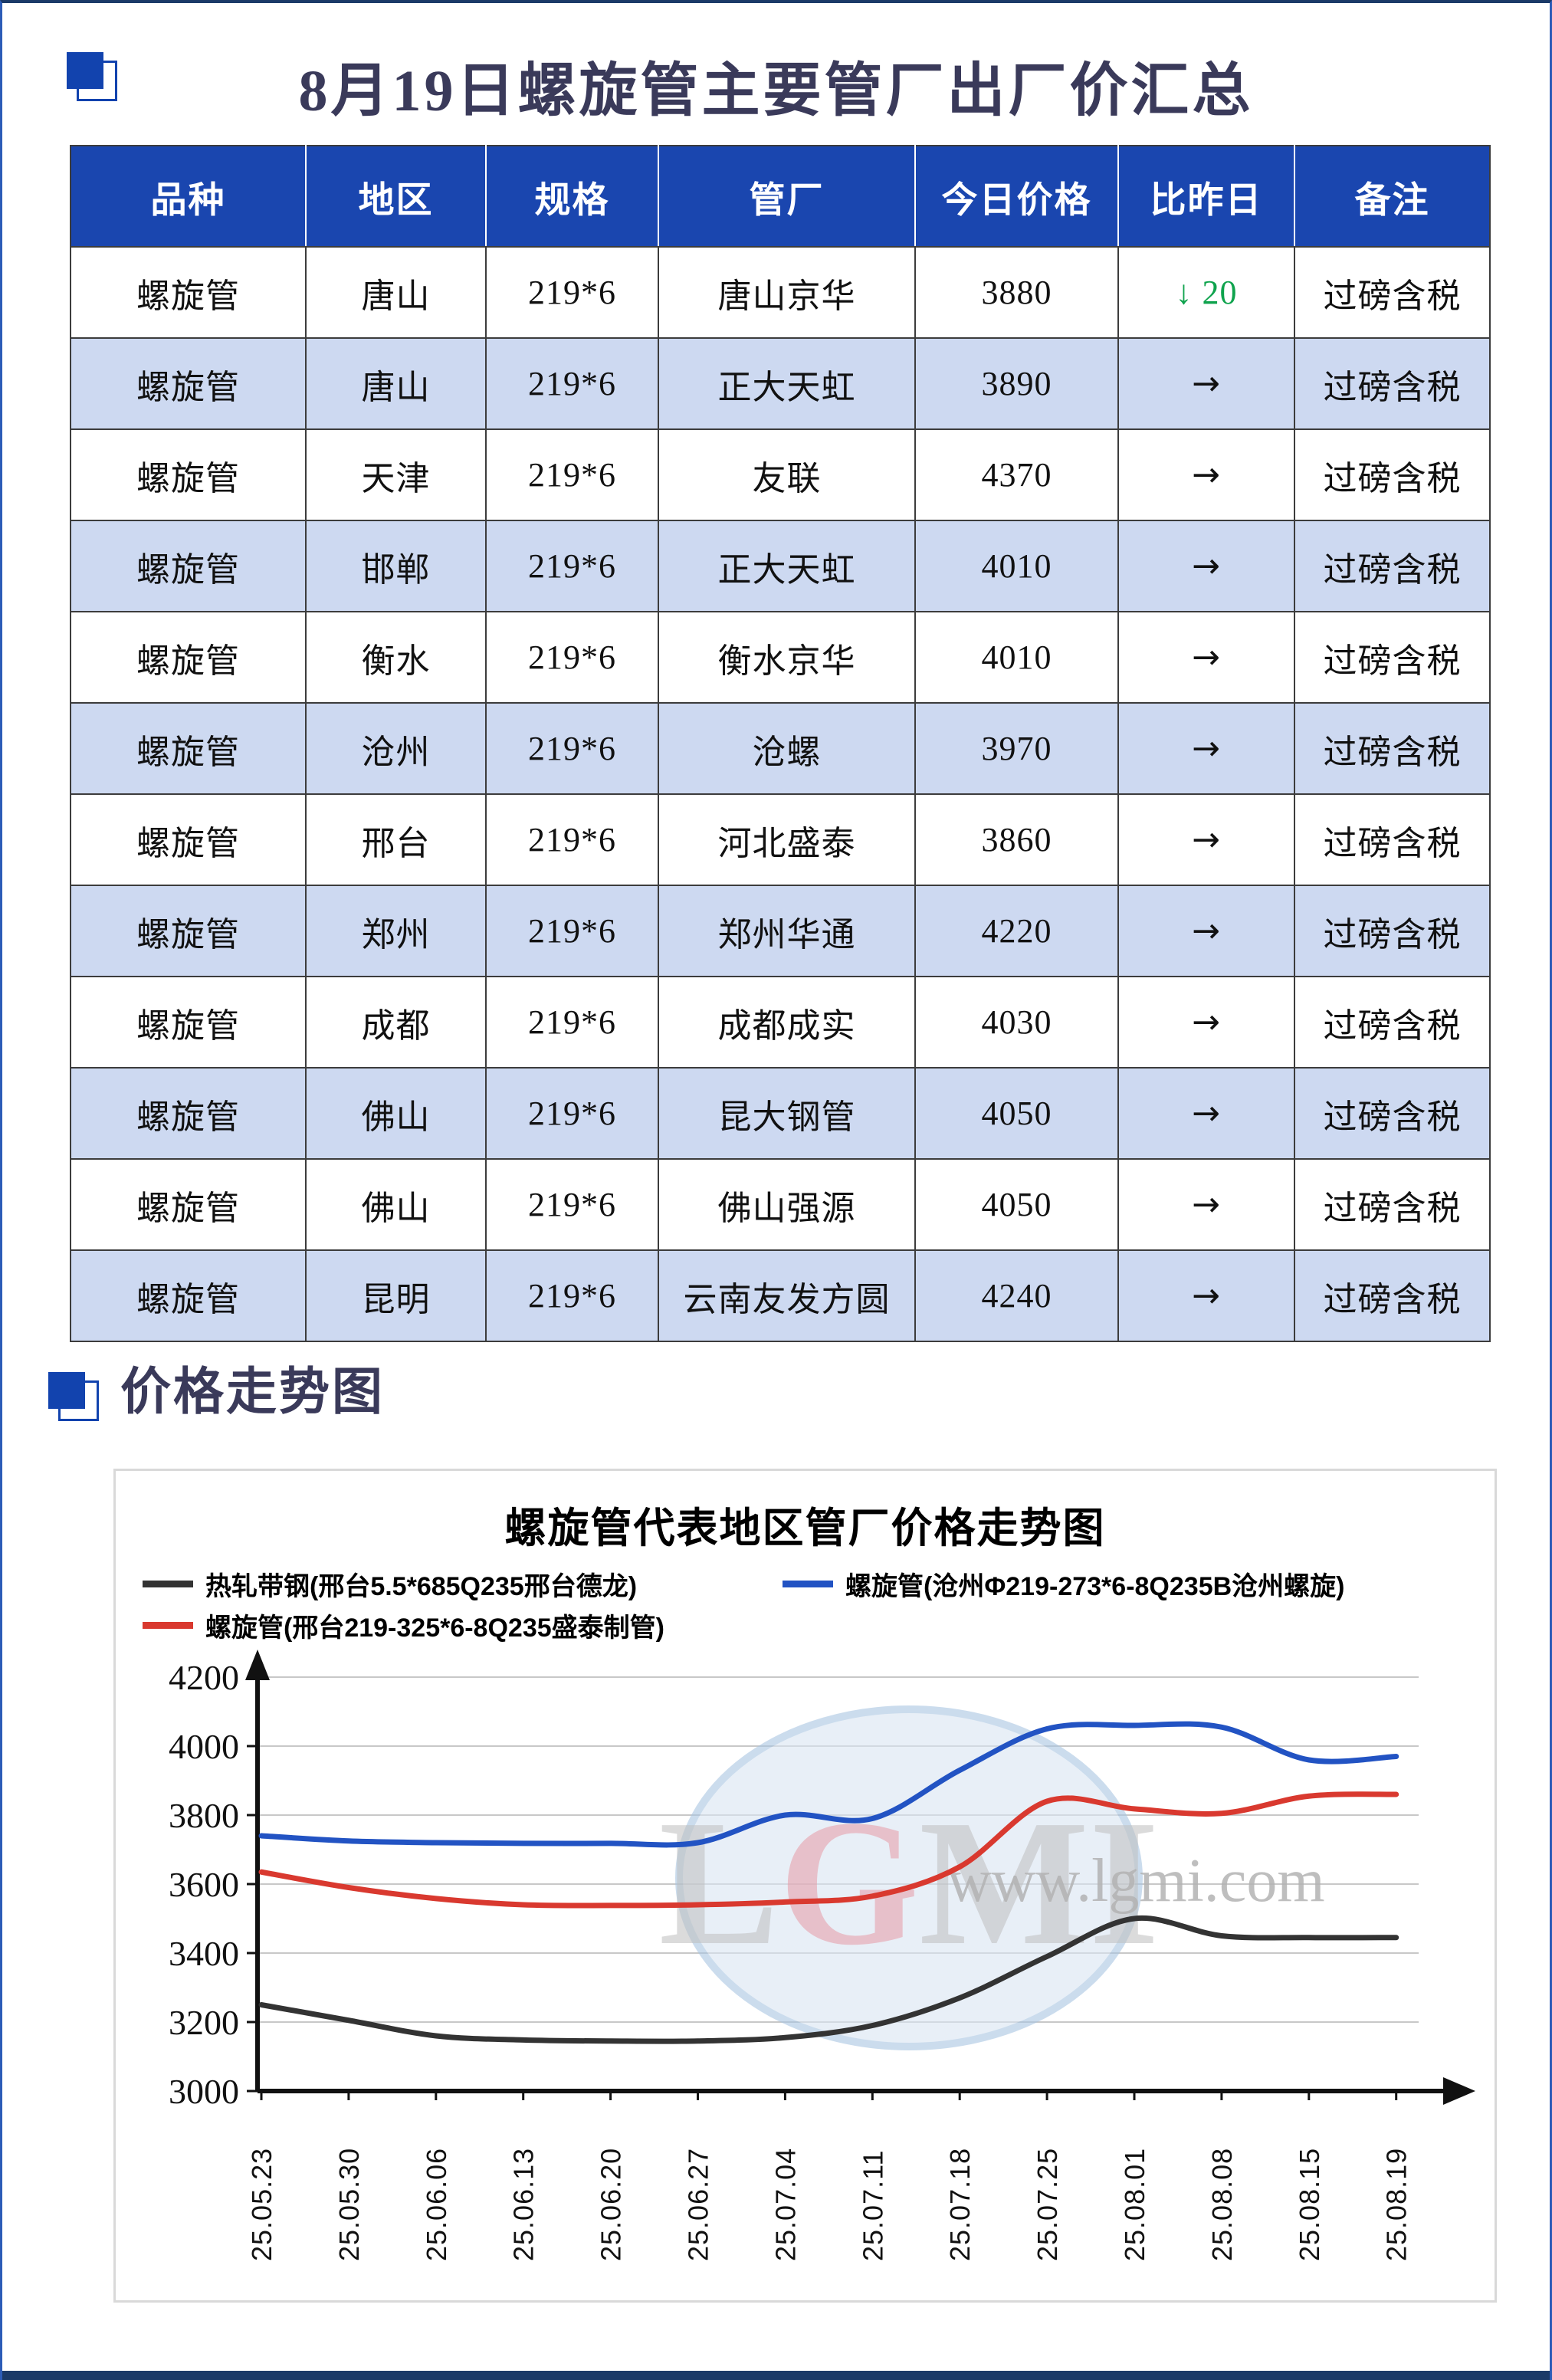  Describe the element at coordinates (1017, 384) in the screenshot. I see `price-cell: 3890` at that location.